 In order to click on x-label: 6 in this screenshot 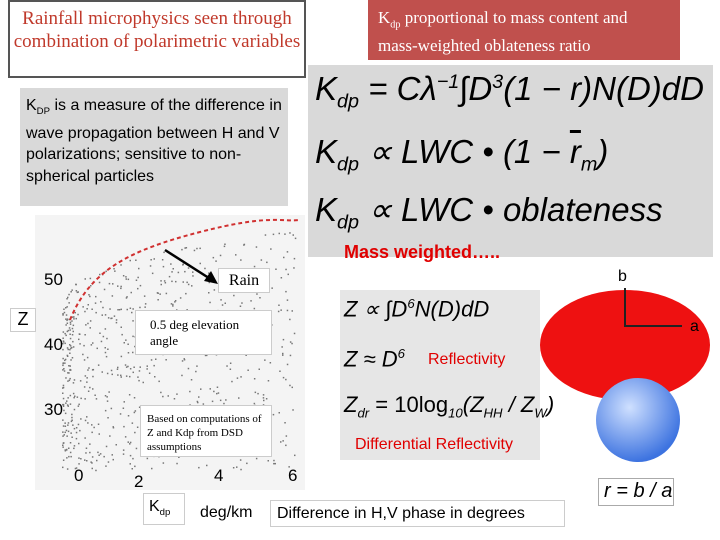, I will do `click(293, 475)`.